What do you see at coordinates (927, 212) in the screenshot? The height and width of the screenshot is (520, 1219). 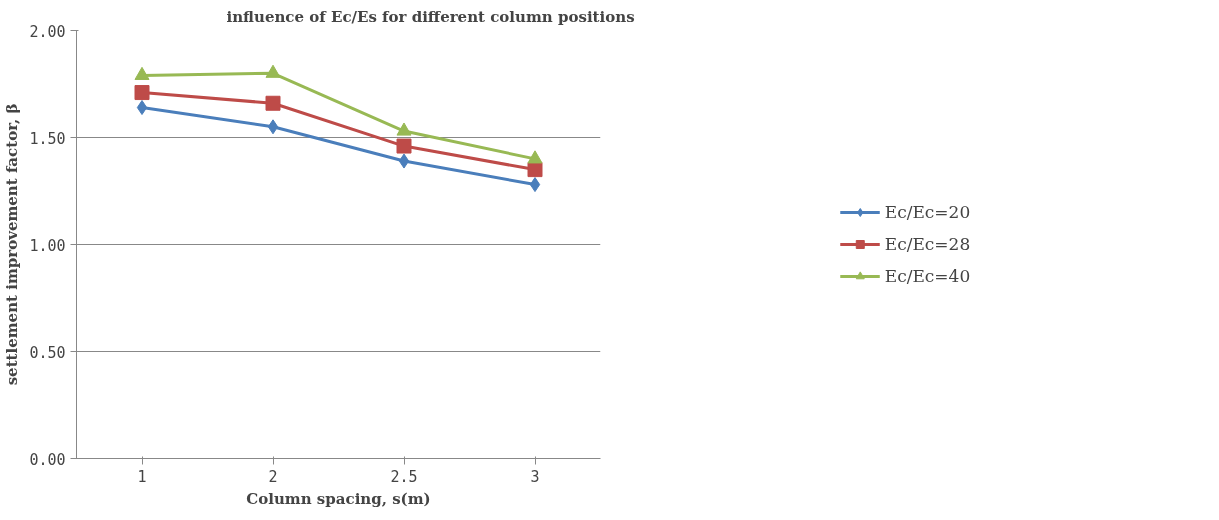 I see `legend-label: Ec/Ec=20` at bounding box center [927, 212].